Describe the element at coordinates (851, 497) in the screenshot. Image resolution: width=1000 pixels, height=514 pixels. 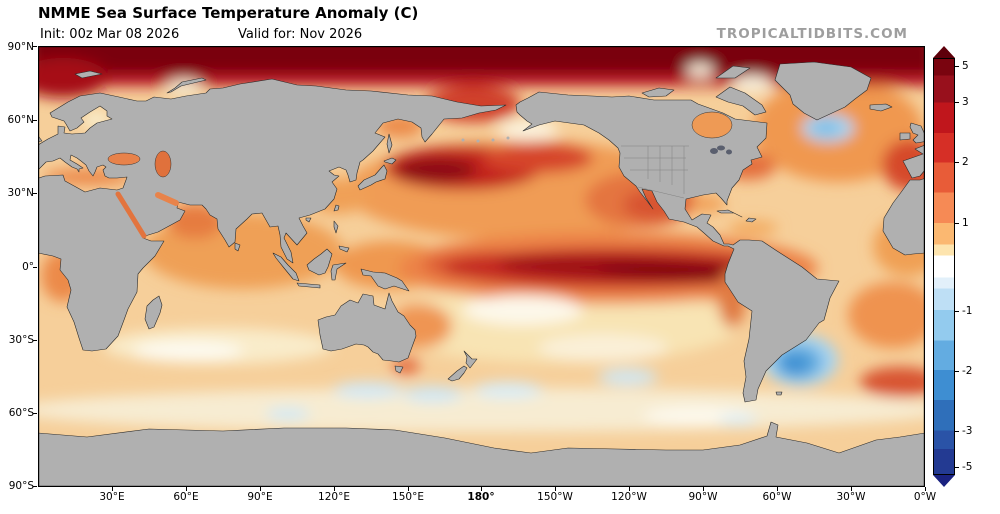
I see `lon-label: 30°W` at that location.